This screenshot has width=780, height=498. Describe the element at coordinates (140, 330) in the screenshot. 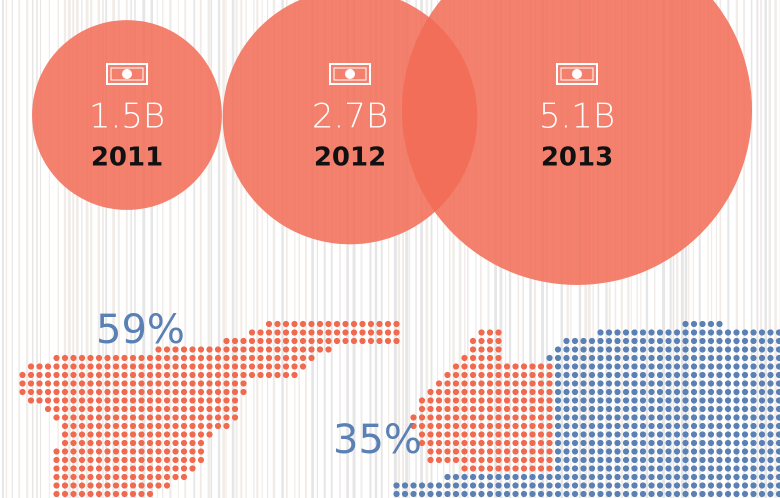

I see `map-label: 59%` at that location.